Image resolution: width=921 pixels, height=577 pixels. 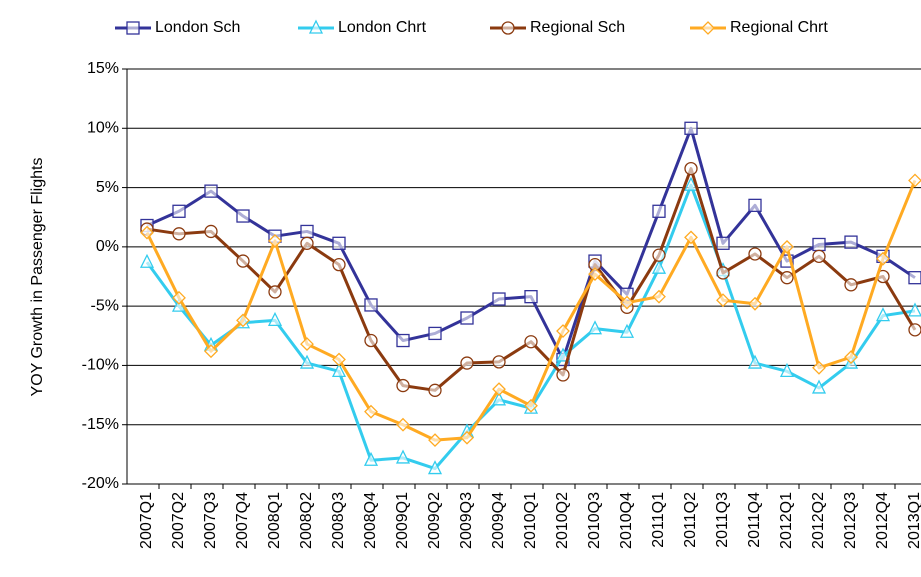 What do you see at coordinates (690, 520) in the screenshot?
I see `x-tick-label: 2011Q2` at bounding box center [690, 520].